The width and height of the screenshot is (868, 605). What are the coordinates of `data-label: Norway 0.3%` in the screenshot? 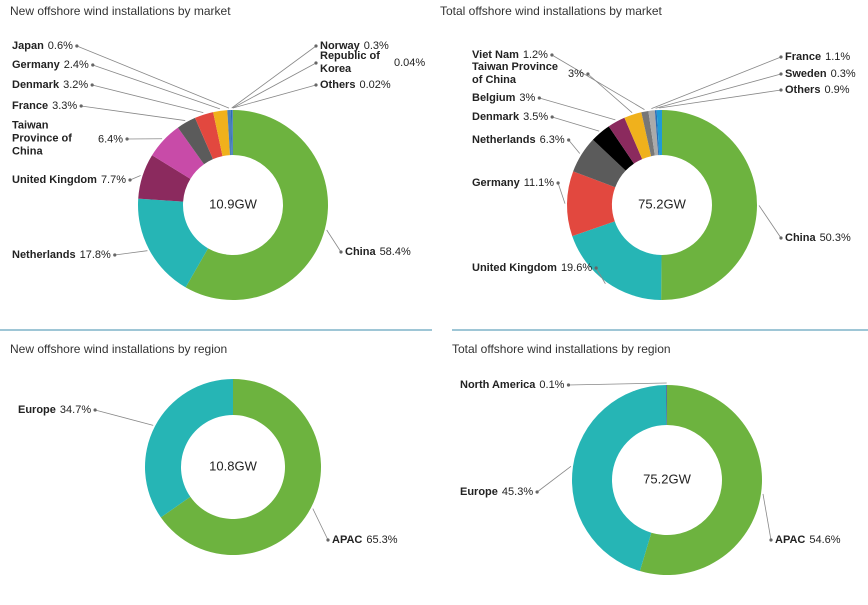 It's located at (354, 46).